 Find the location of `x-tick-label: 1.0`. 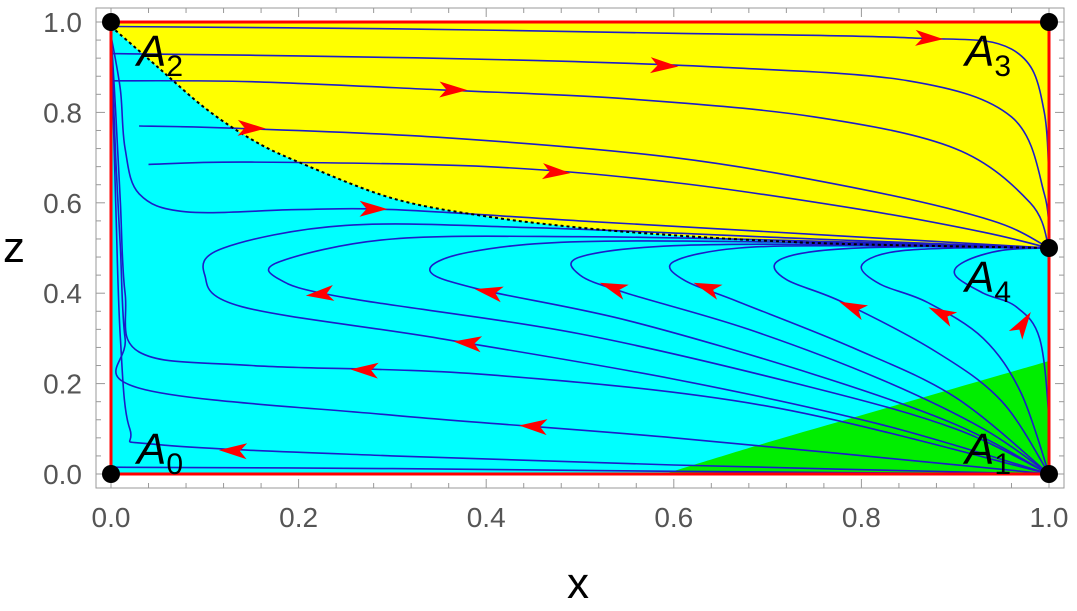

x-tick-label: 1.0 is located at coordinates (1049, 517).